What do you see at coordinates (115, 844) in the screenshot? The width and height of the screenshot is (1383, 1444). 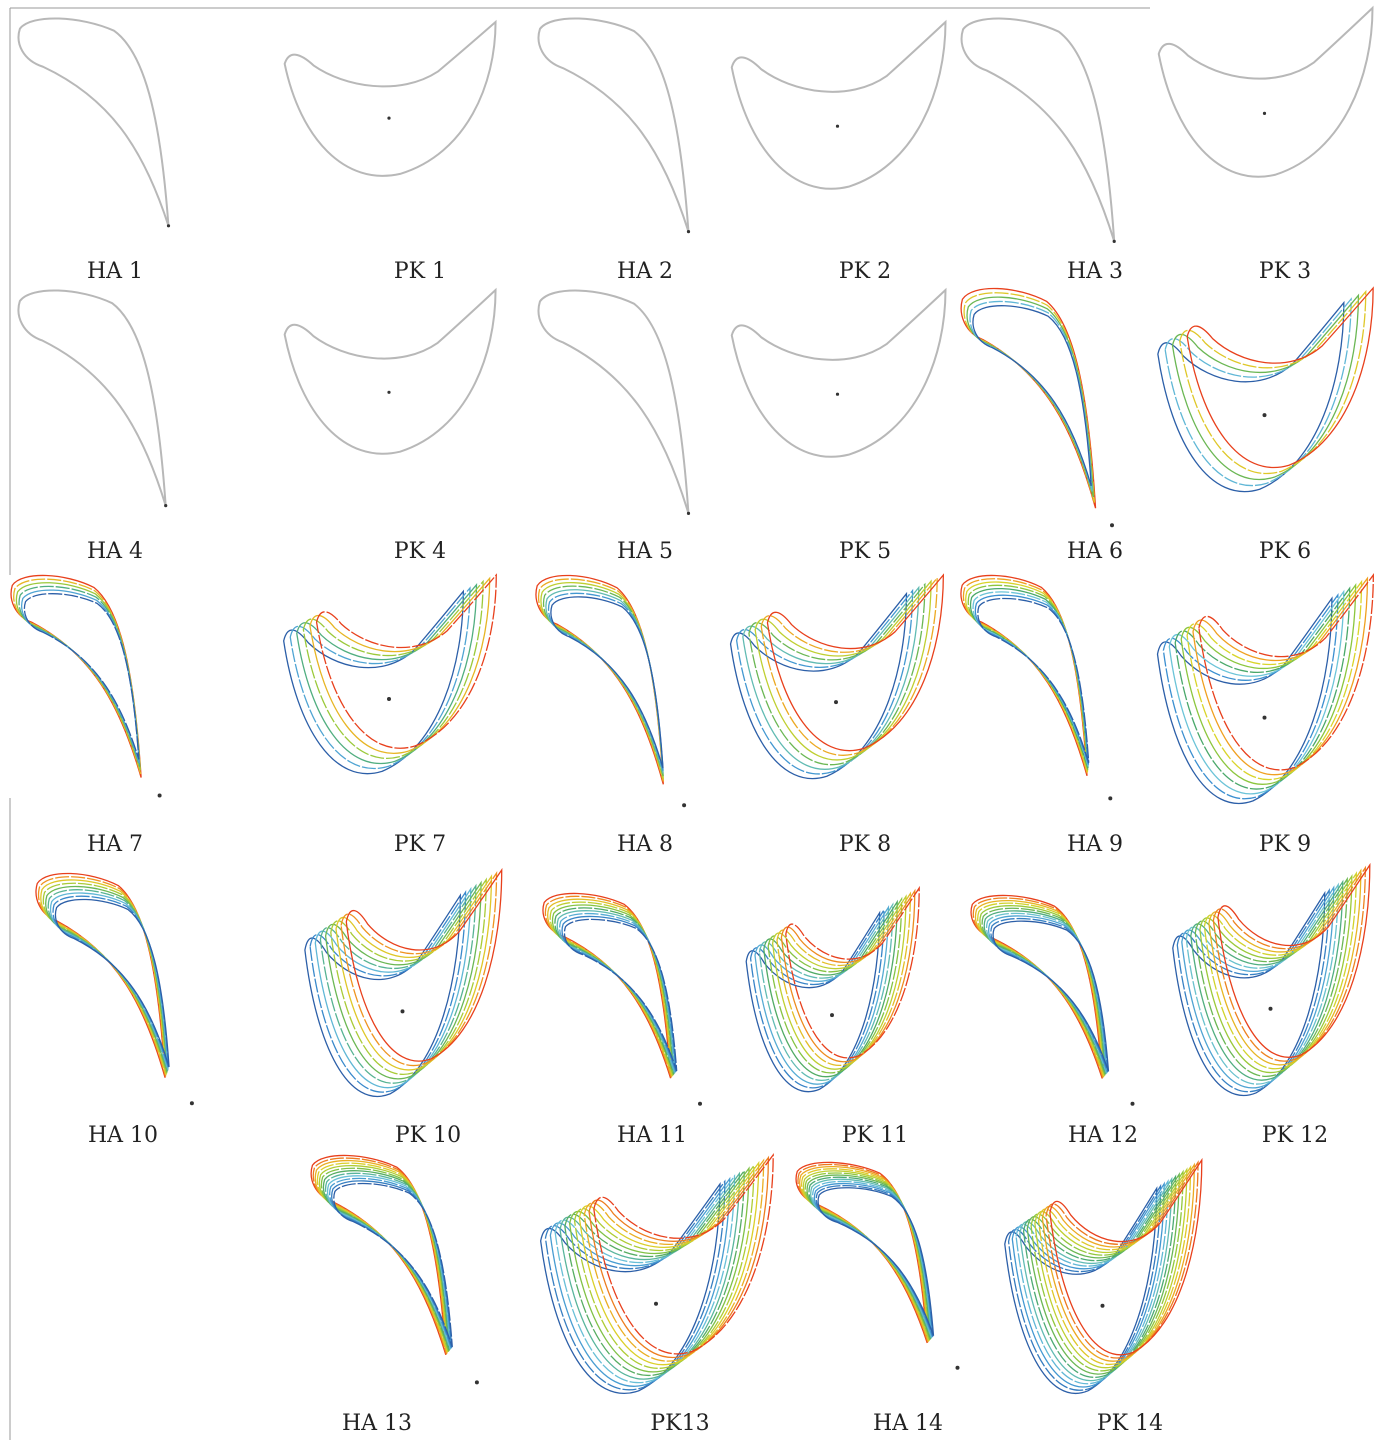 I see `caption-ha7: HA 7` at bounding box center [115, 844].